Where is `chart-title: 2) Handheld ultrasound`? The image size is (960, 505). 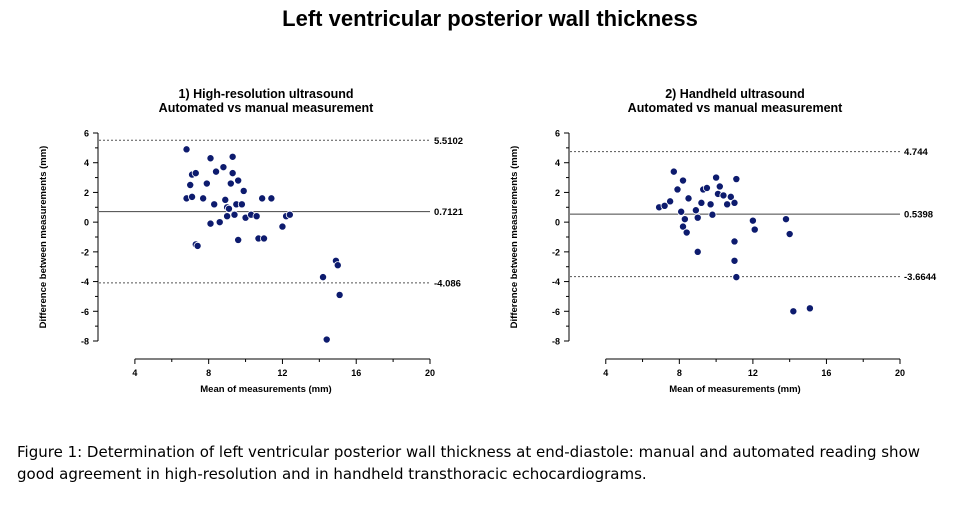 chart-title: 2) Handheld ultrasound is located at coordinates (735, 94).